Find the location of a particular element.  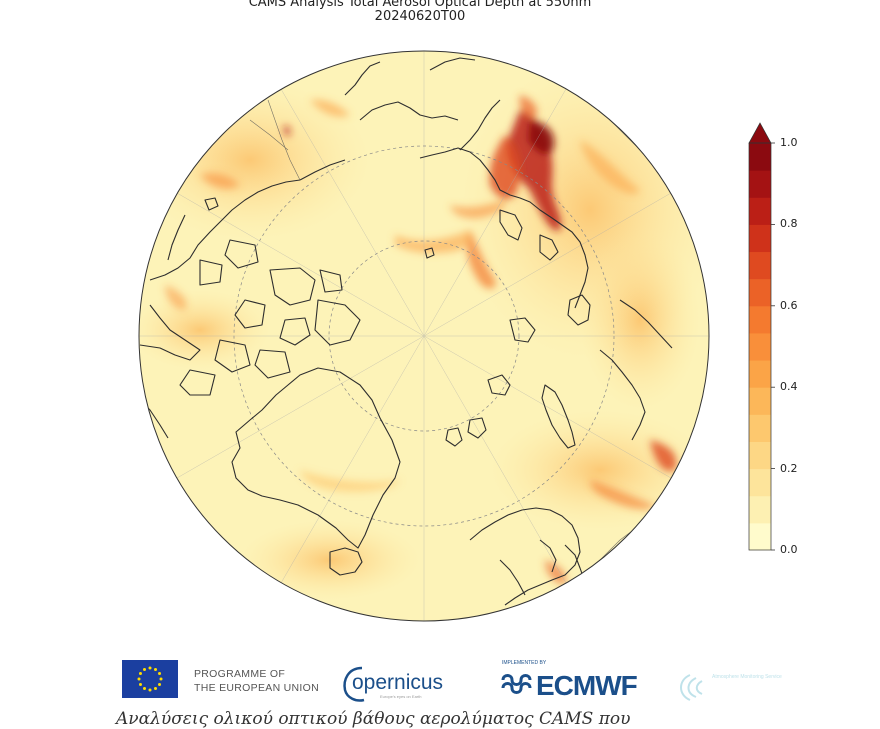

eu-union-text: THE EUROPEAN UNION is located at coordinates (256, 688).